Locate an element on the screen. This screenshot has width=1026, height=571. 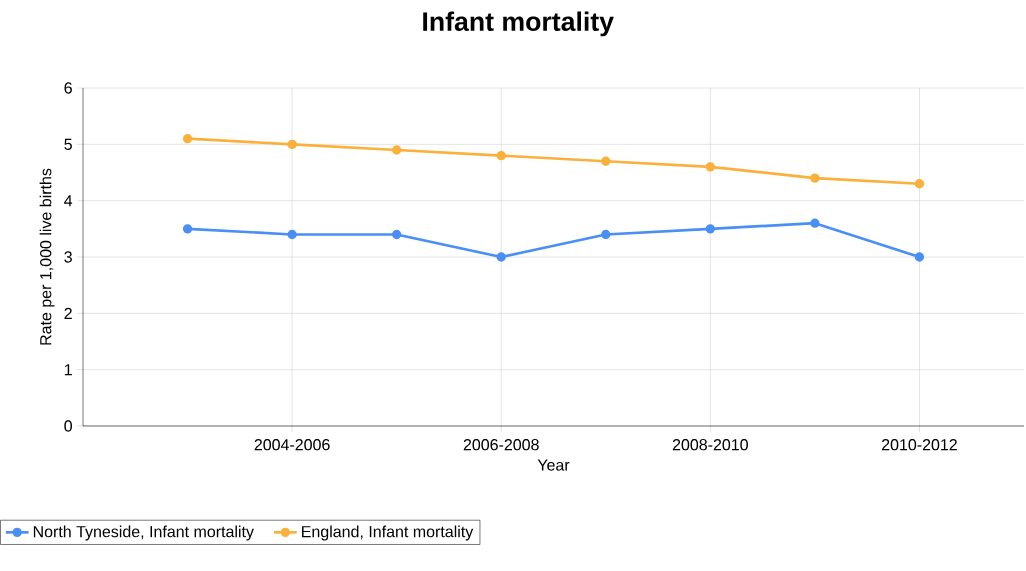
y-tick-label: 6 is located at coordinates (68, 88).